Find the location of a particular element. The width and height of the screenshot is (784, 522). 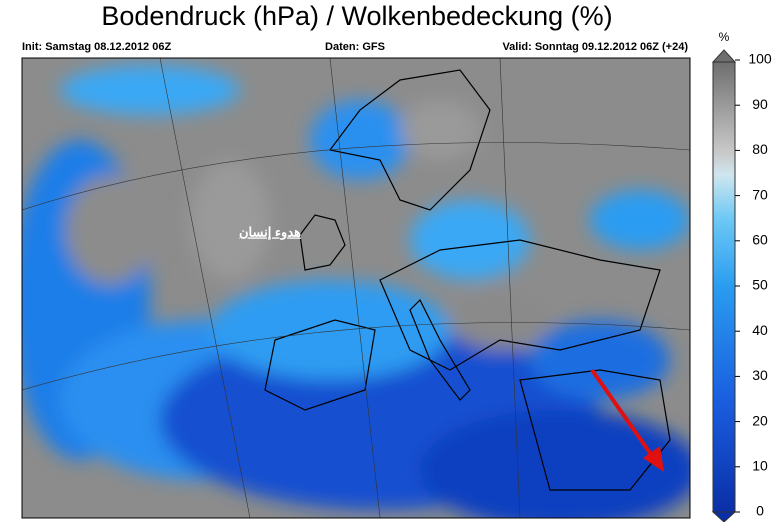

data-source: Daten: GFS is located at coordinates (355, 47).